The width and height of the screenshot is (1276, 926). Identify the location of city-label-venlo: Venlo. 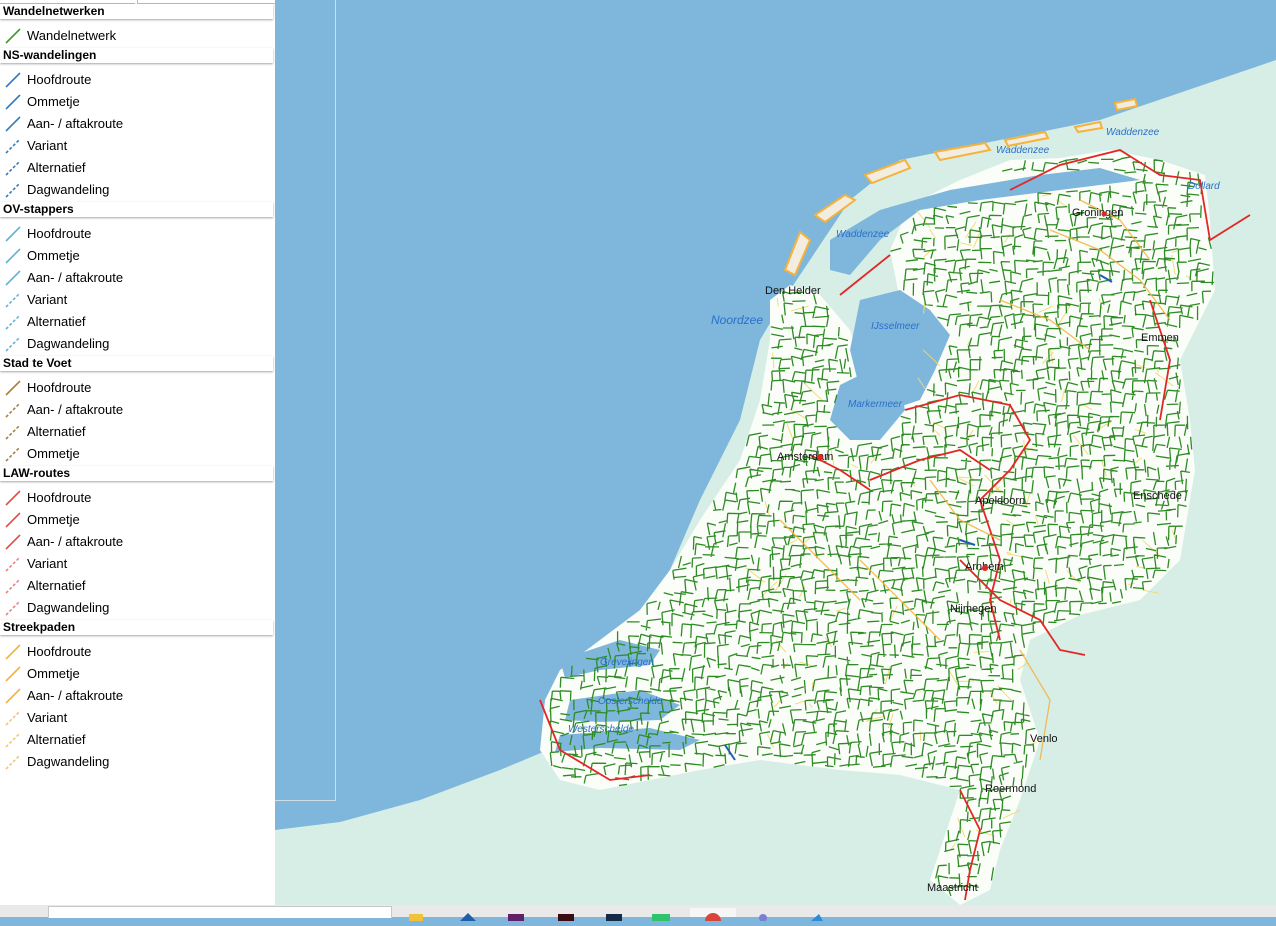
(1044, 739).